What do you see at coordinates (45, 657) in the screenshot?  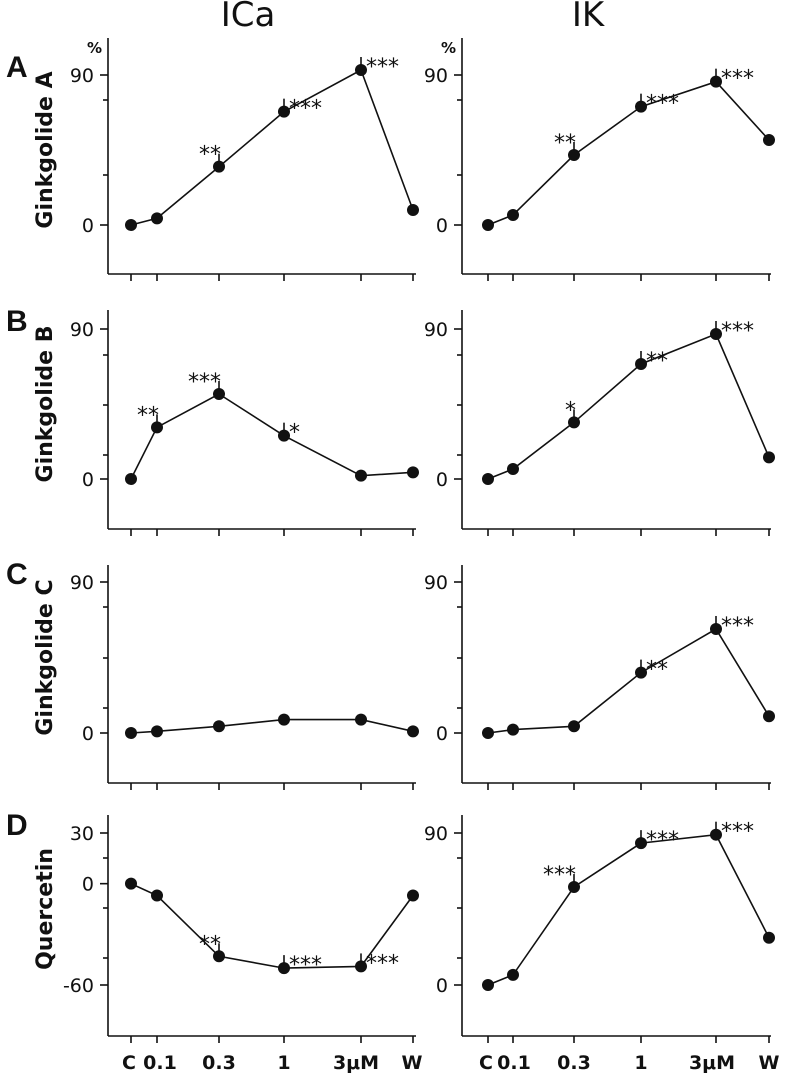 I see `y-axis-label: Ginkgolide C` at bounding box center [45, 657].